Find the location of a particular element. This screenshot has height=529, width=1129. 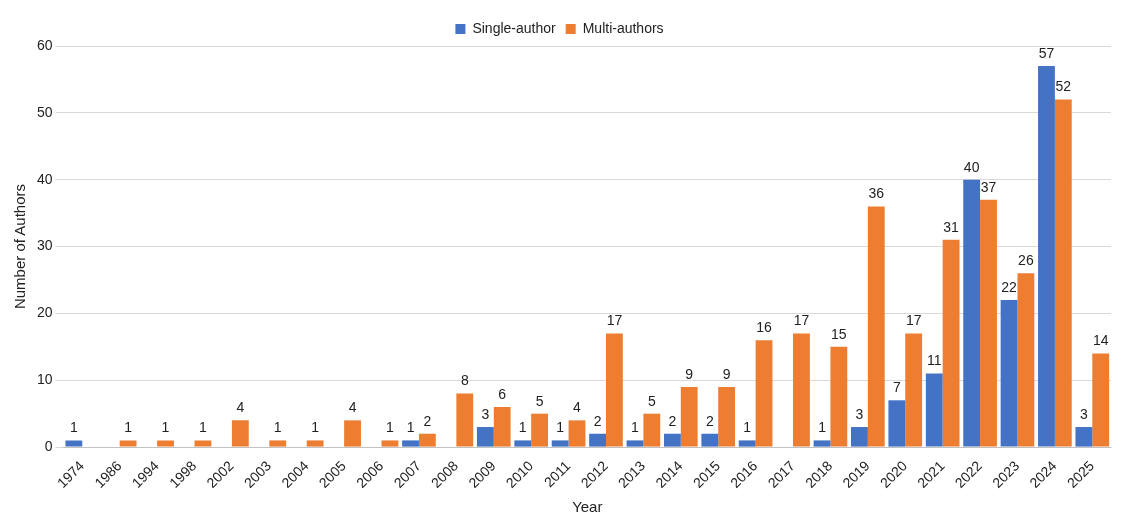

data-label: 6 is located at coordinates (502, 393).